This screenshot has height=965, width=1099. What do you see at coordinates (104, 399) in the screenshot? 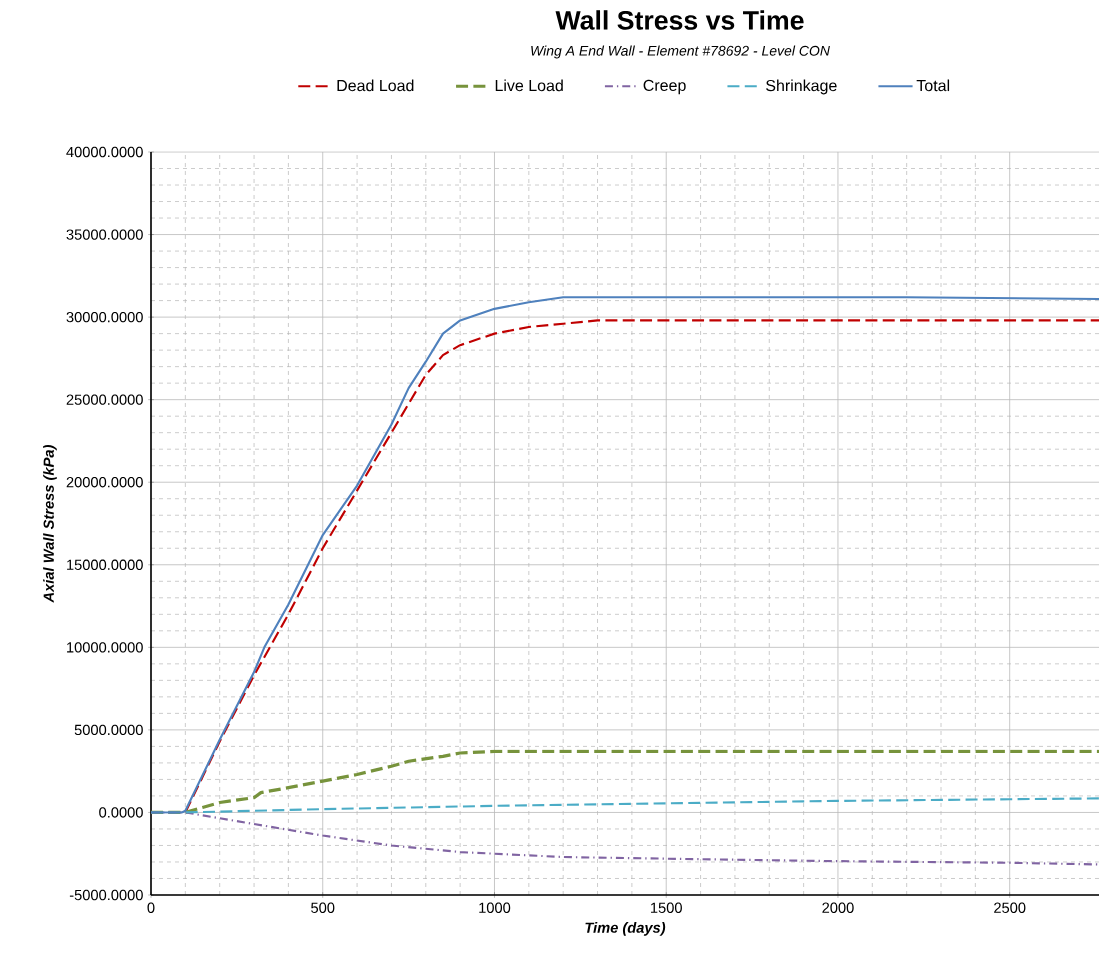
I see `y-tick-label: 25000.0000` at bounding box center [104, 399].